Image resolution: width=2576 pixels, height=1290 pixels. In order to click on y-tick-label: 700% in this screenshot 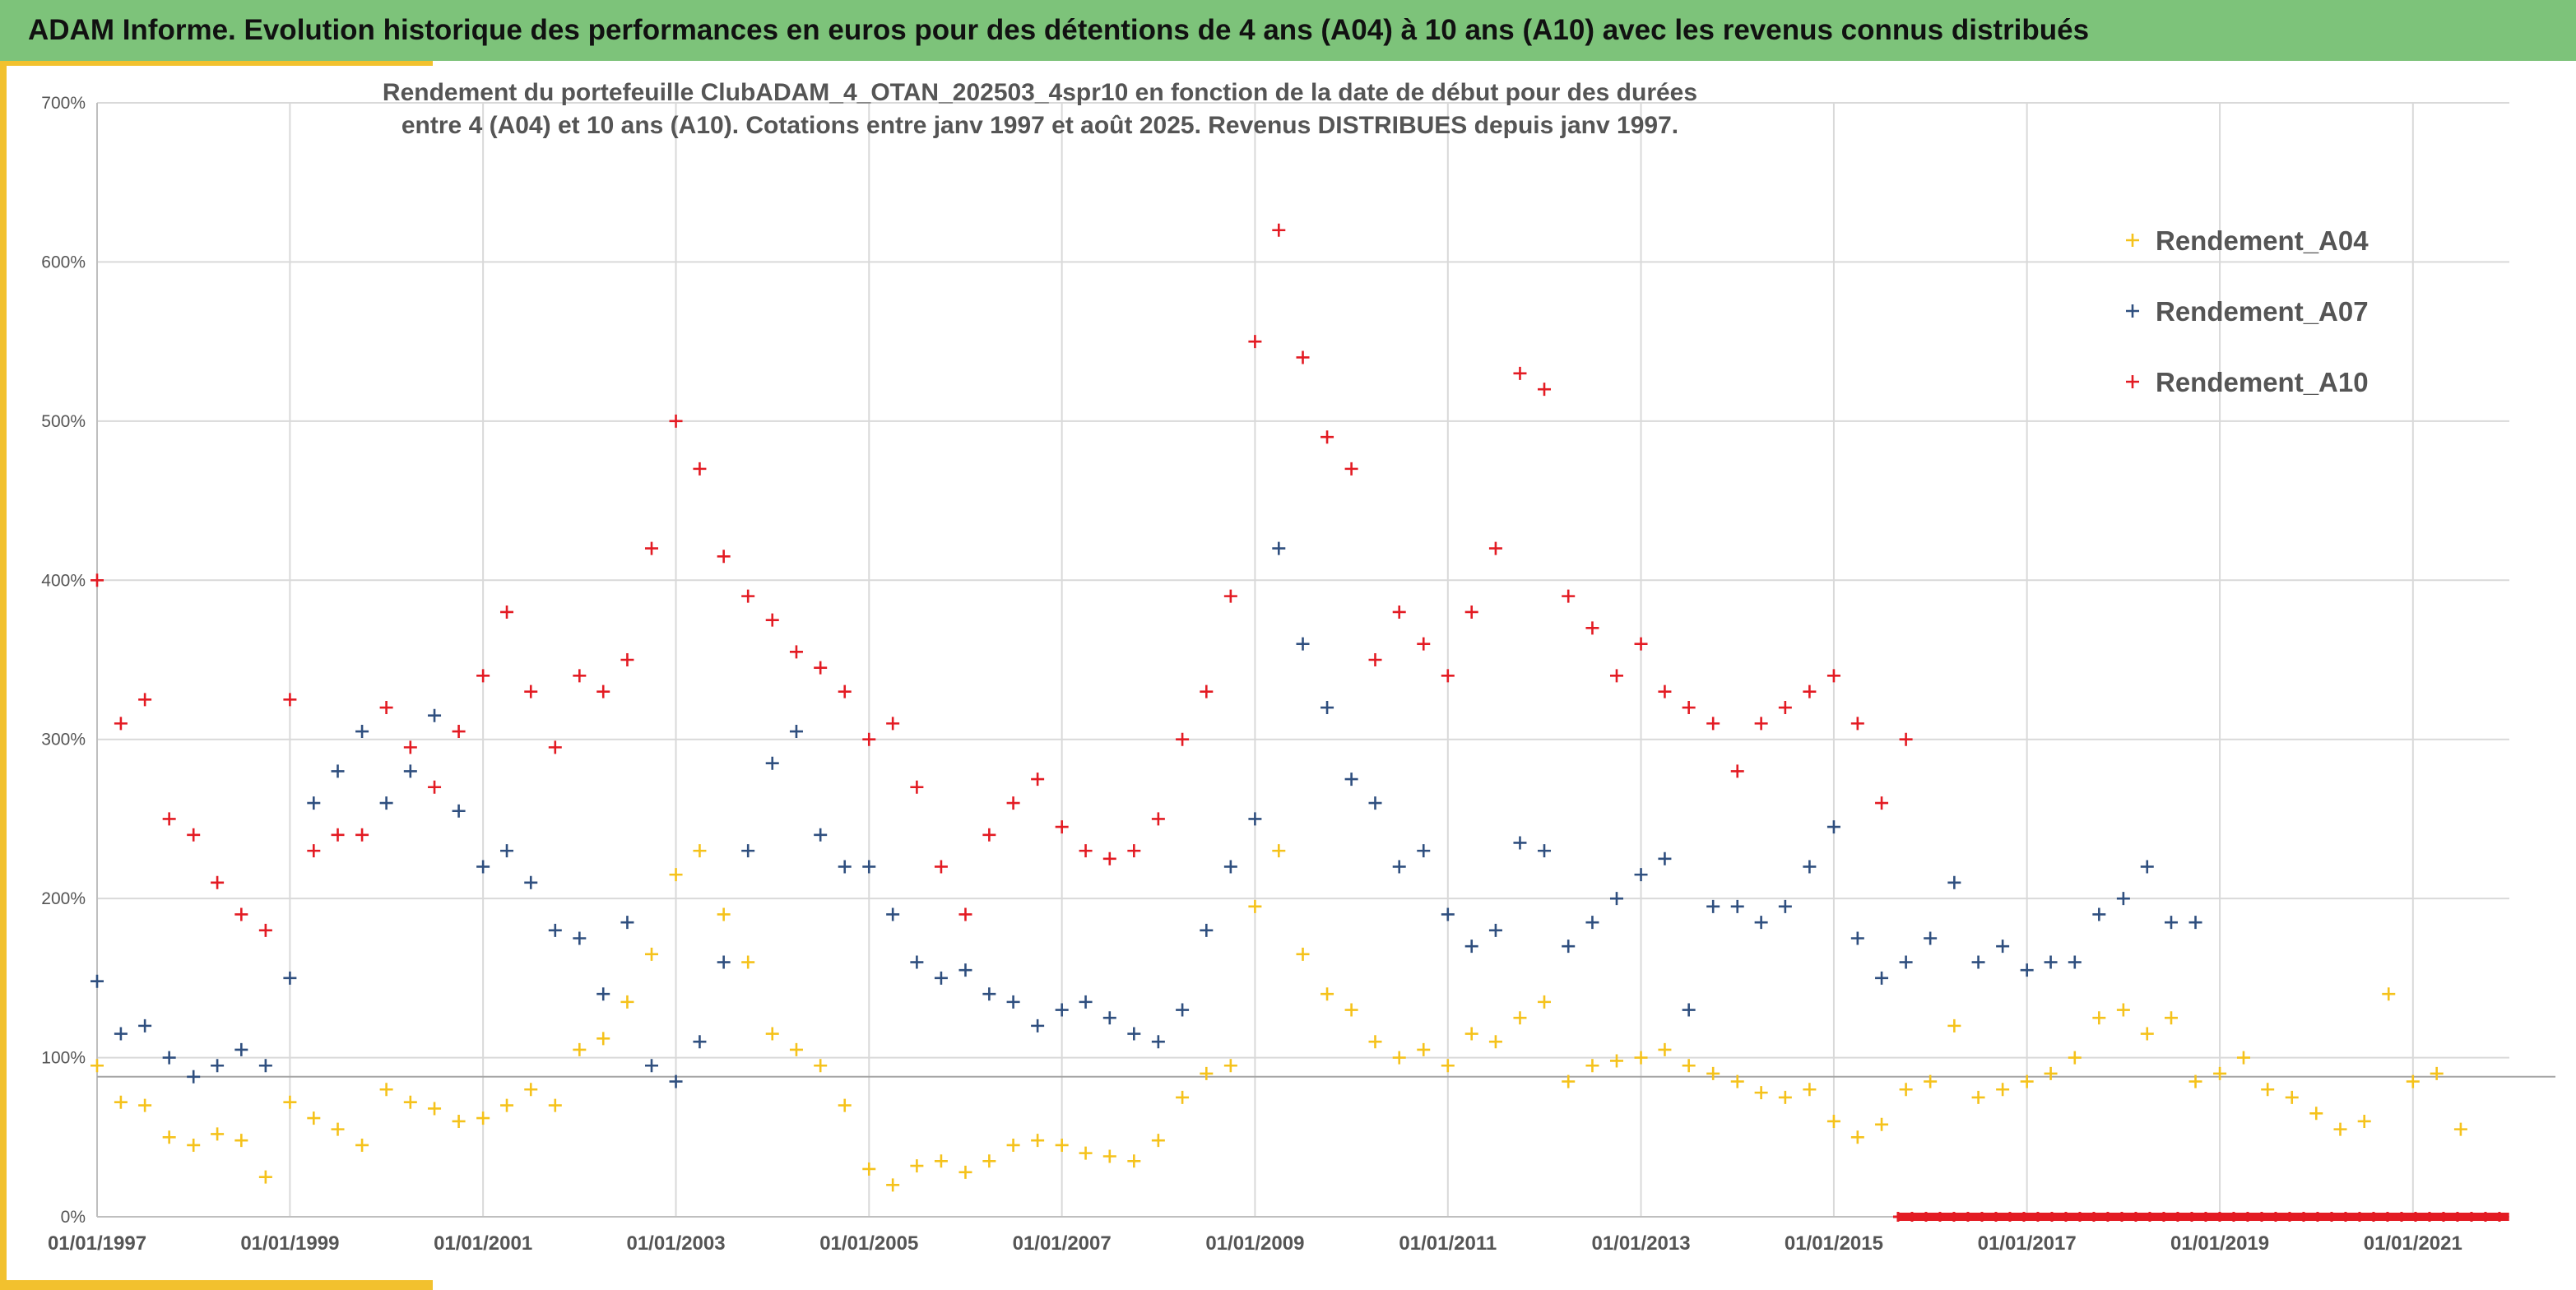, I will do `click(64, 103)`.